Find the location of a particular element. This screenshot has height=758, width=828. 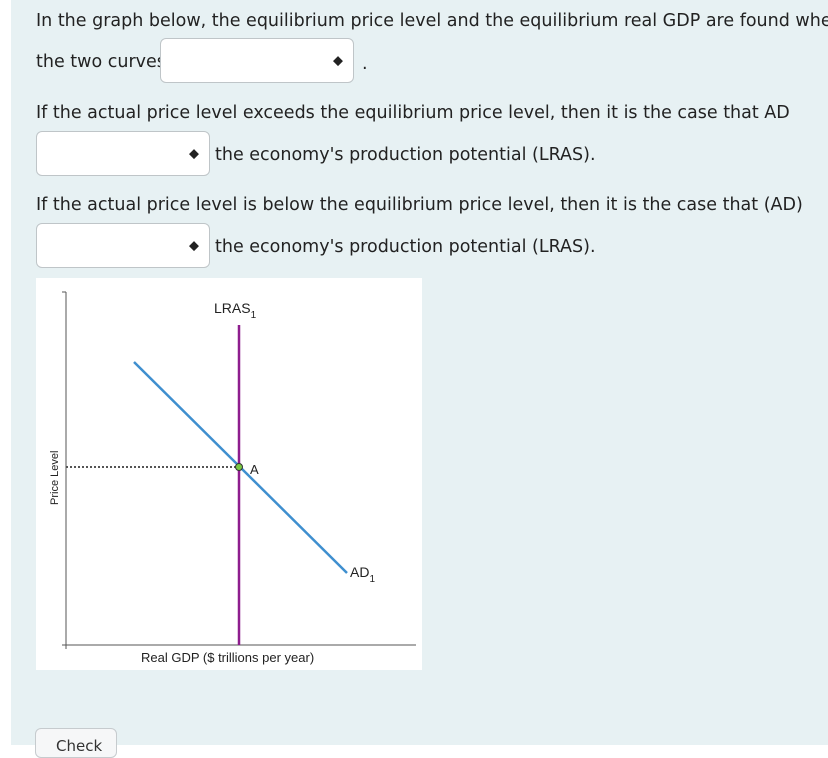

check-answer-button: Check is located at coordinates (76, 743).